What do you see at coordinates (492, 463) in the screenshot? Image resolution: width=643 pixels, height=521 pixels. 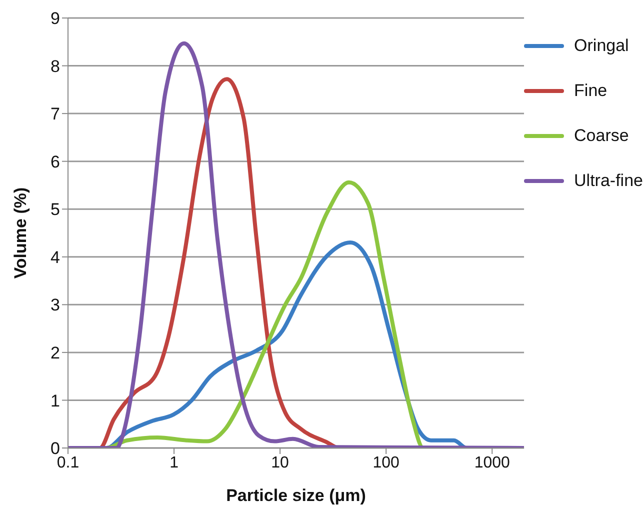 I see `x-tick-label: 1000` at bounding box center [492, 463].